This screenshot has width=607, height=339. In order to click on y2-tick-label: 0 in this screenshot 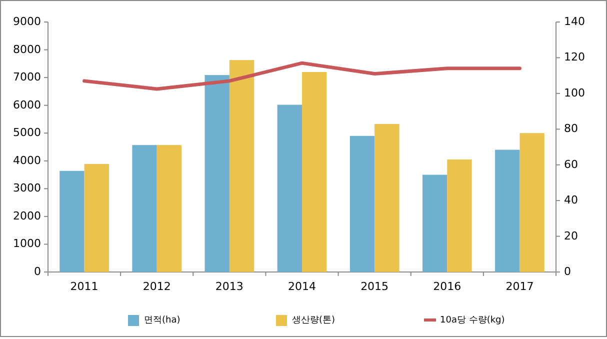, I will do `click(567, 271)`.